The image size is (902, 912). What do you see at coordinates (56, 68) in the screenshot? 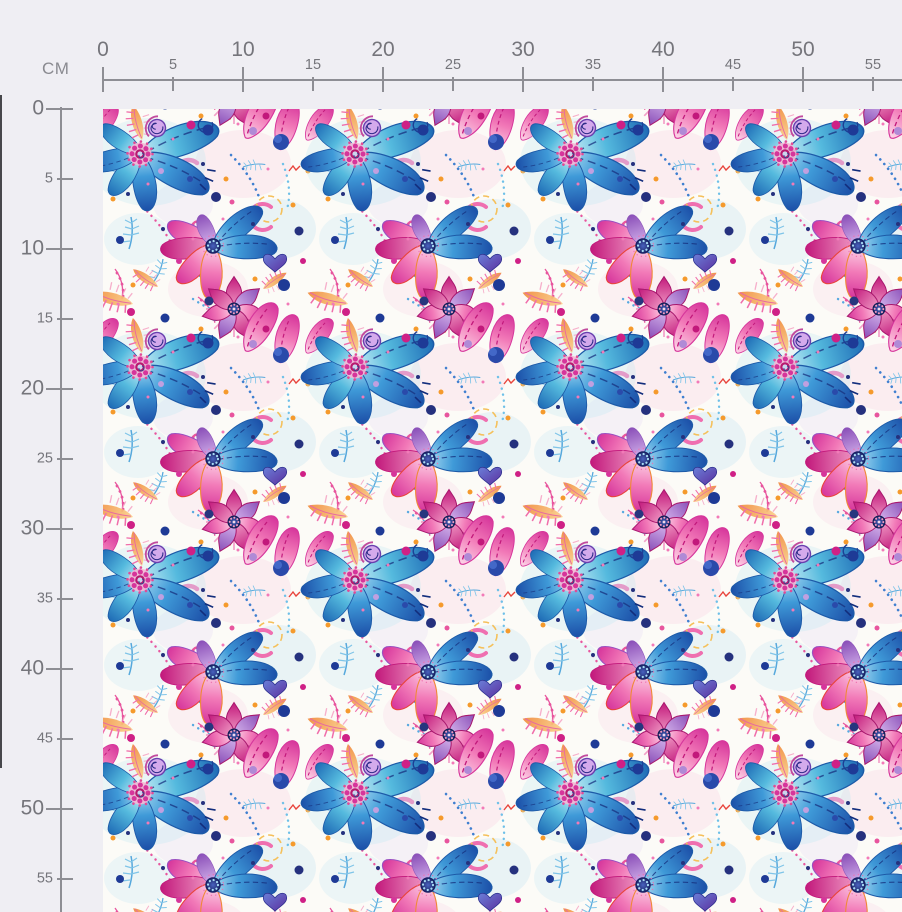
I see `unit-label: CM` at bounding box center [56, 68].